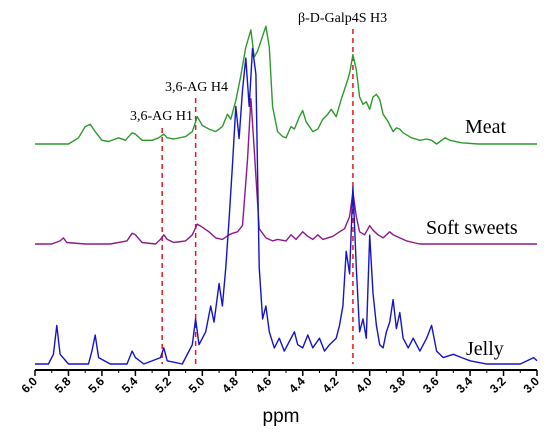 The image size is (550, 433). What do you see at coordinates (196, 87) in the screenshot?
I see `peak-annotation: 3,6-AG H4` at bounding box center [196, 87].